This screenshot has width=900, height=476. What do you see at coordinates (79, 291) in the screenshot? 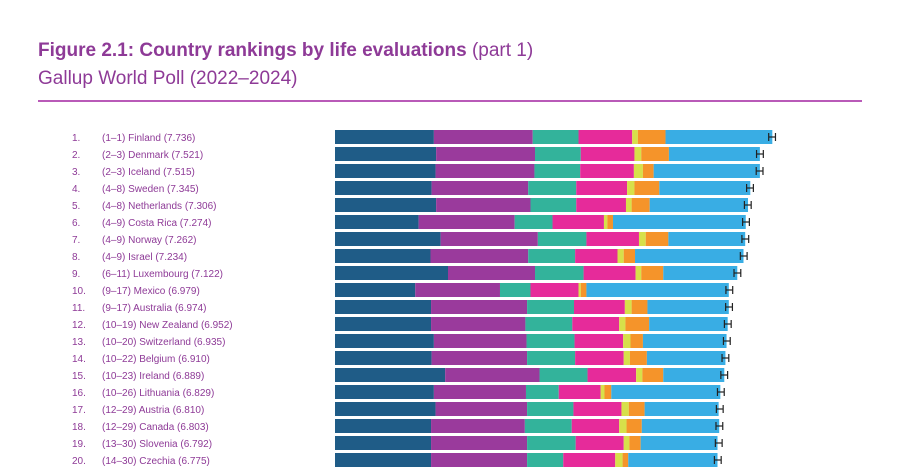
I see `row-rank: 10.` at bounding box center [79, 291].